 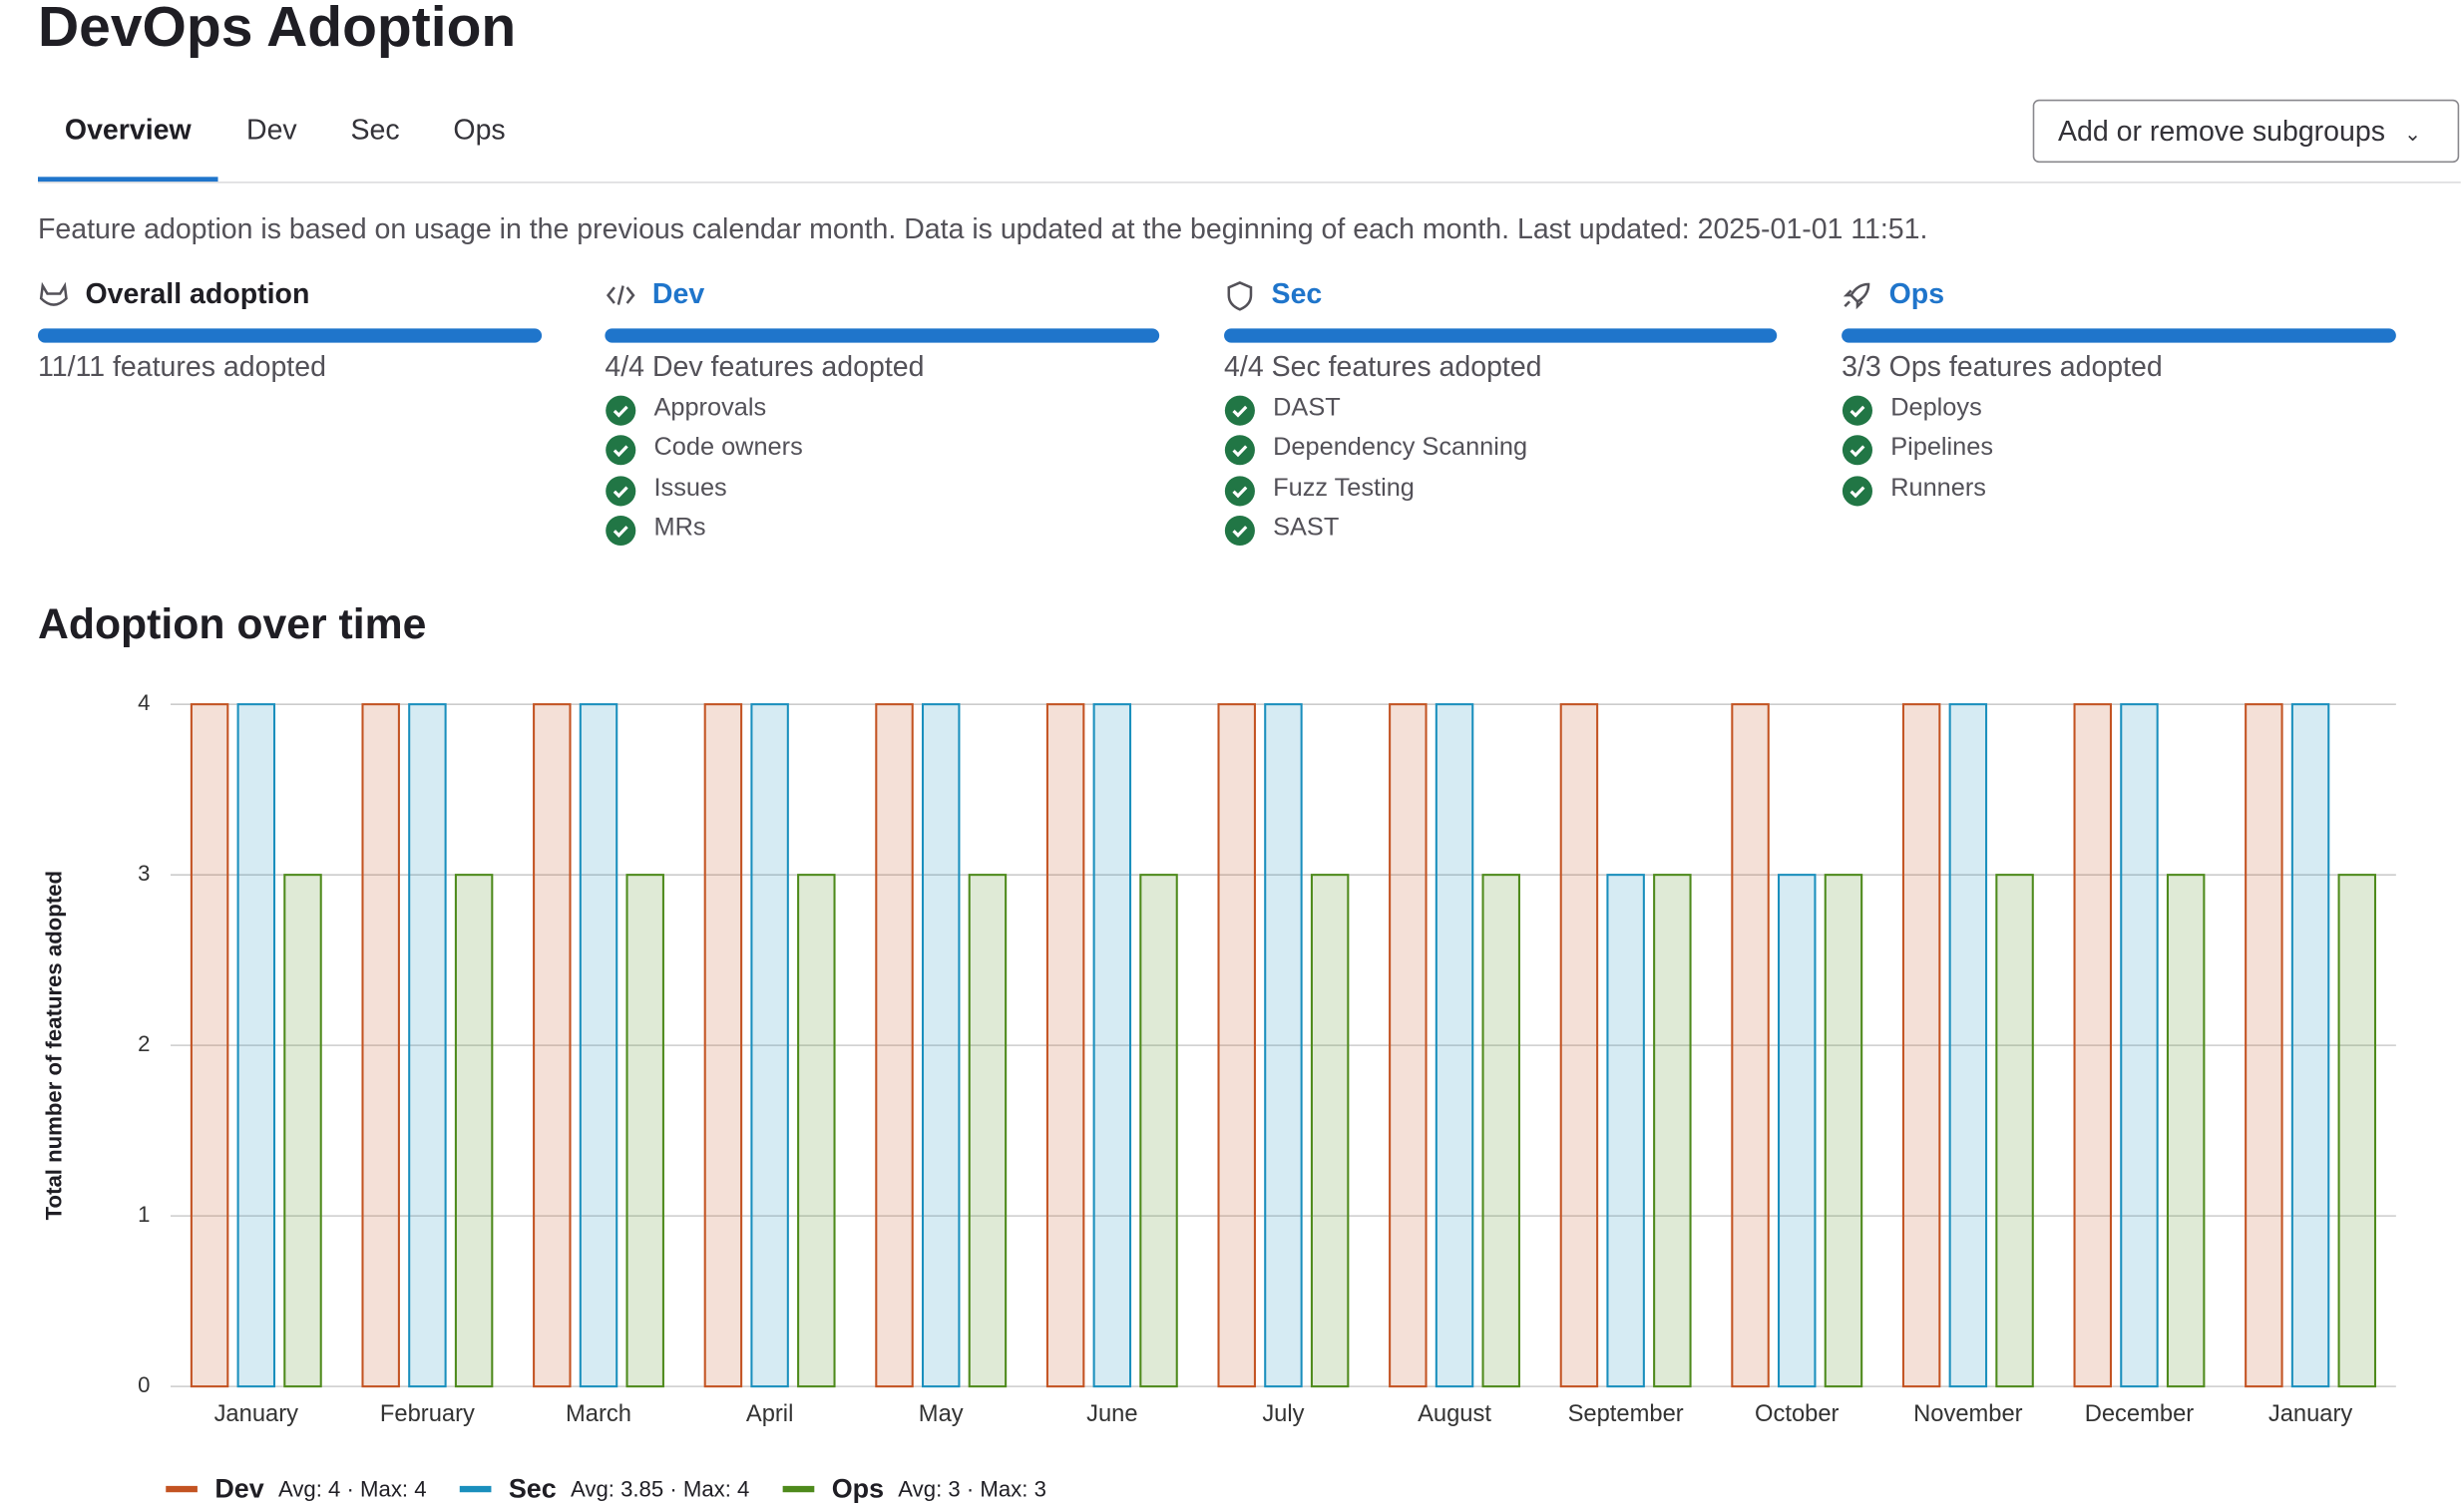 What do you see at coordinates (1249, 183) in the screenshot?
I see `tab-divider` at bounding box center [1249, 183].